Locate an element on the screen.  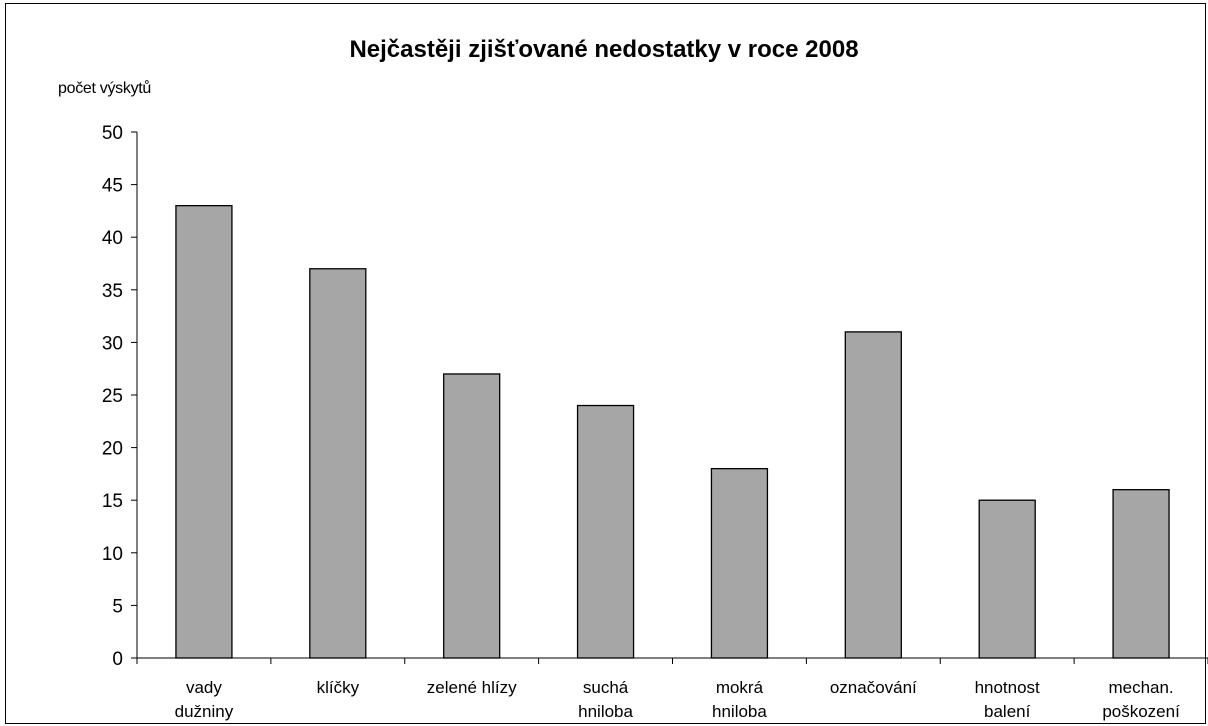
y-axis-label: počet výskytů is located at coordinates (105, 88).